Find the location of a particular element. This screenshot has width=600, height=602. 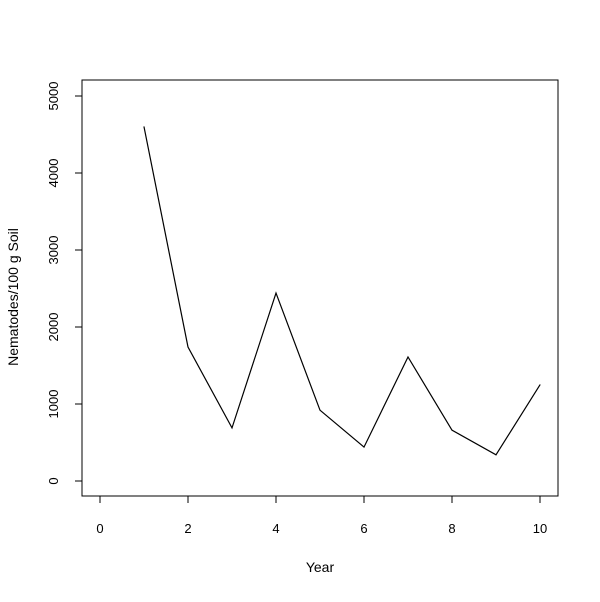

y-tick-label: 5000 is located at coordinates (53, 96).